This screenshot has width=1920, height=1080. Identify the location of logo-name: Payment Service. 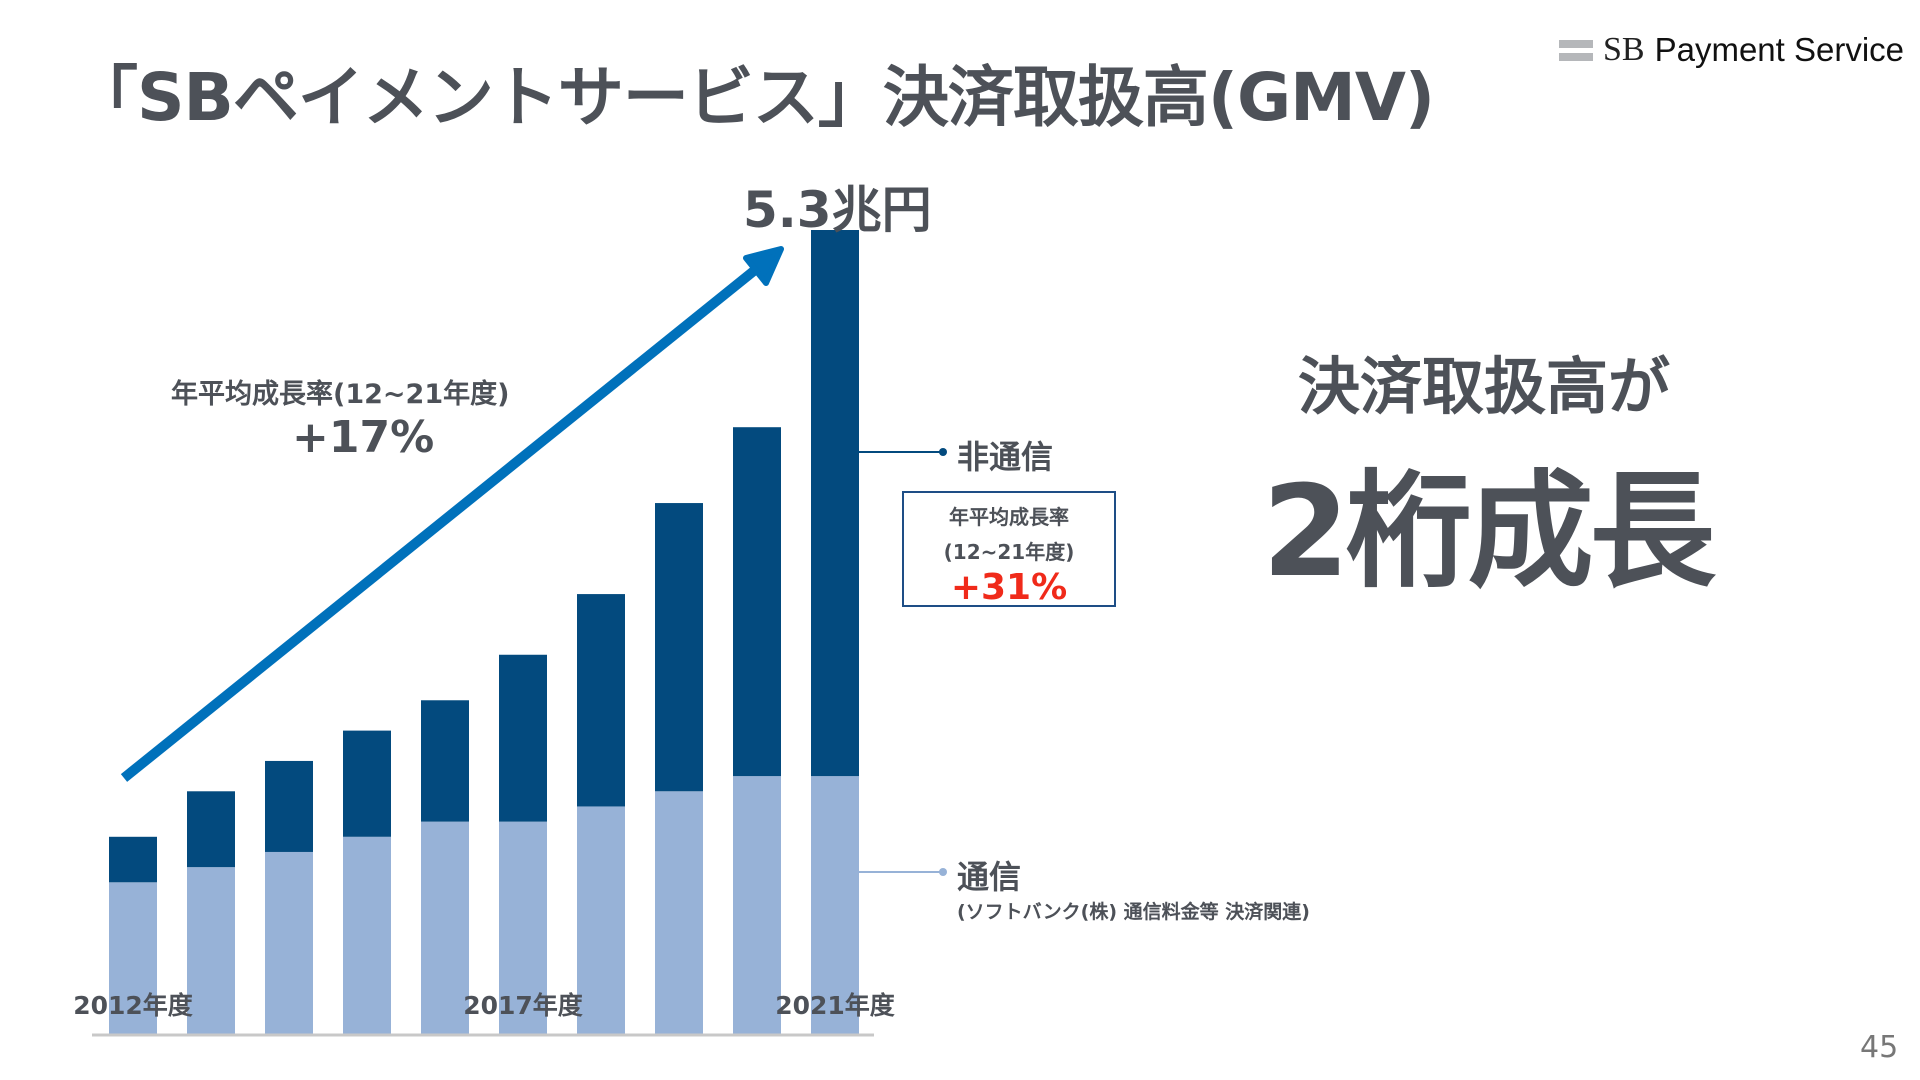
(1779, 49).